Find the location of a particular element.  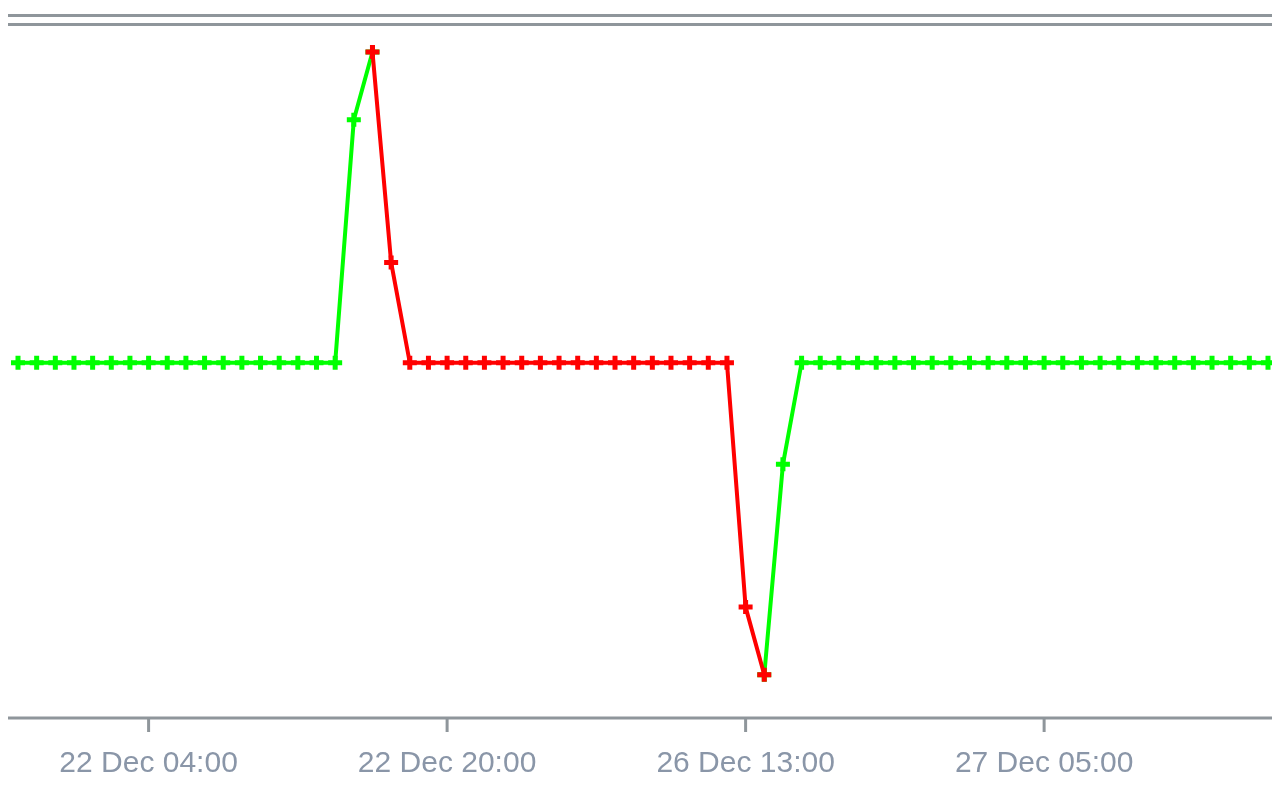

x-tick-label: 22 Dec 04:00 is located at coordinates (148, 761).